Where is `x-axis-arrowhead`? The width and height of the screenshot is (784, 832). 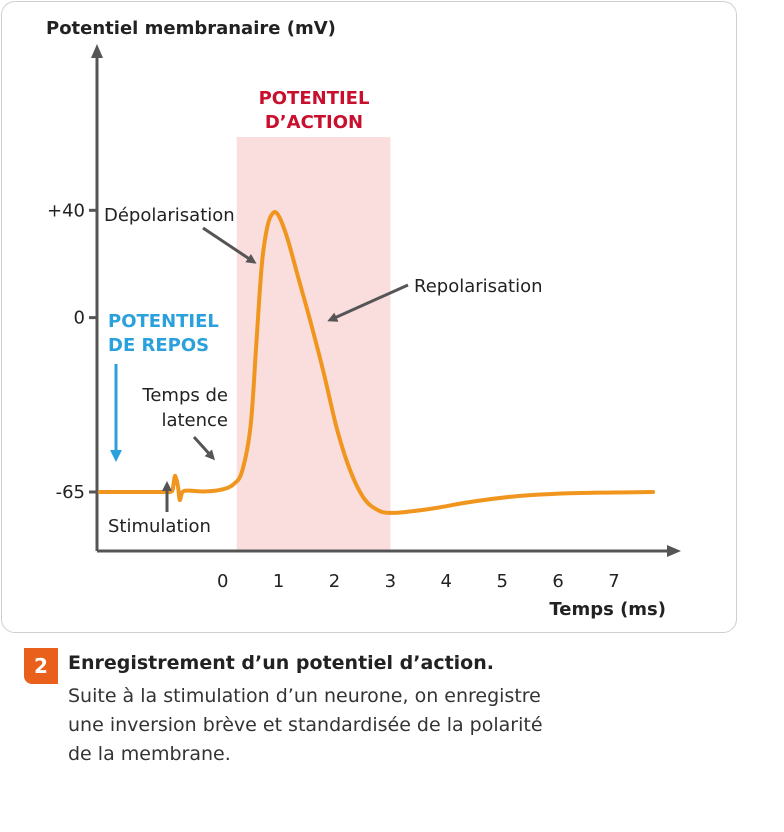 x-axis-arrowhead is located at coordinates (674, 551).